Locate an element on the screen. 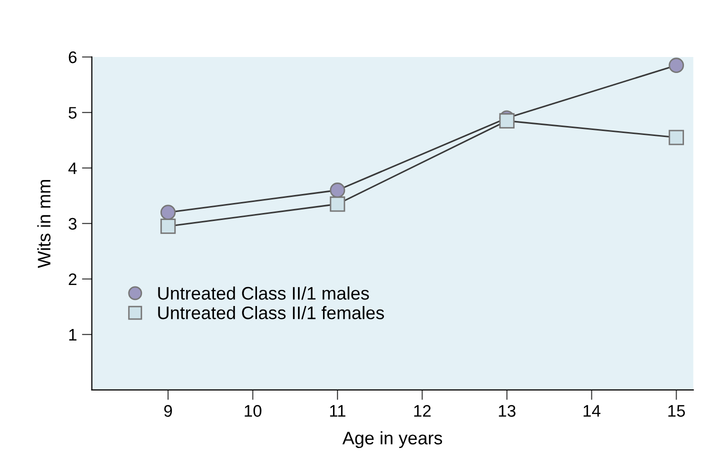 The image size is (701, 471). x-tick-label: 9 is located at coordinates (168, 411).